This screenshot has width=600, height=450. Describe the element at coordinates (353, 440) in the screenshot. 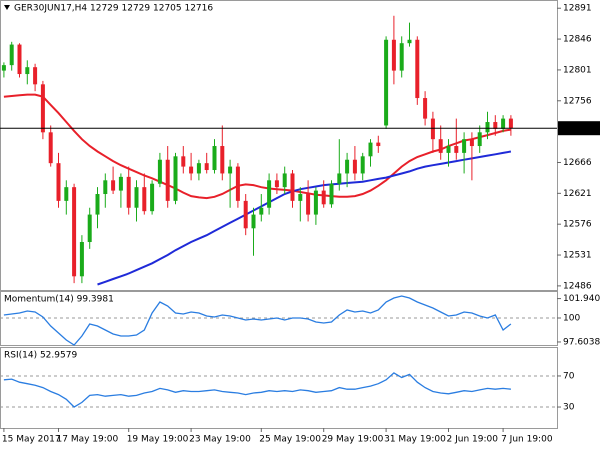

I see `x-tick-label: 29 May 19:00` at that location.